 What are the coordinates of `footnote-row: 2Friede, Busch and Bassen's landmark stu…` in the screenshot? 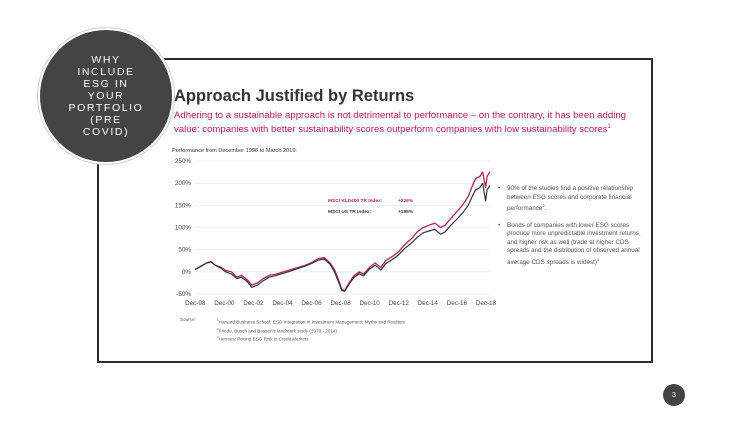 It's located at (292, 330).